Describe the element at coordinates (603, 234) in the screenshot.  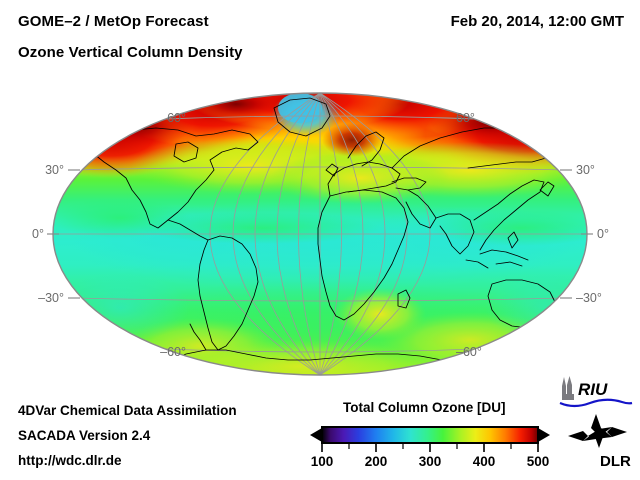
I see `lat-label-right-0: 0°` at that location.